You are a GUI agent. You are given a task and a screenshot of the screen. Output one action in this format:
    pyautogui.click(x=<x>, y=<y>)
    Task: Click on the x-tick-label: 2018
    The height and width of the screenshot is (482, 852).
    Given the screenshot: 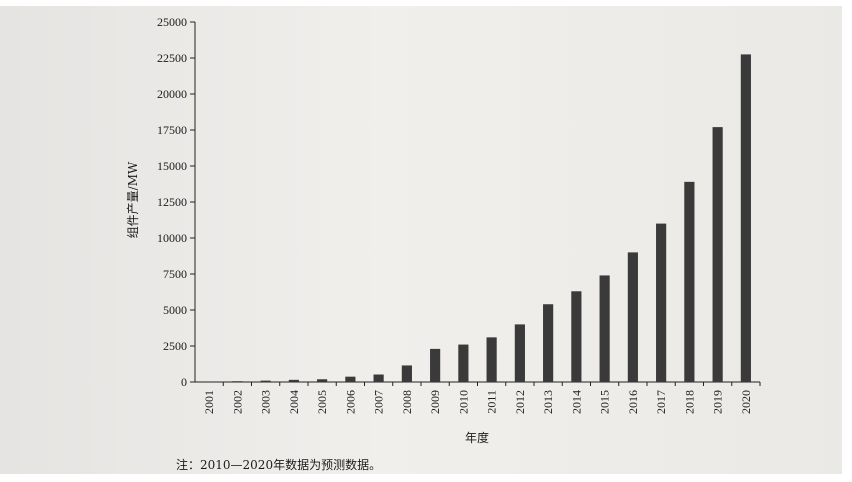 What is the action you would take?
    pyautogui.click(x=689, y=402)
    